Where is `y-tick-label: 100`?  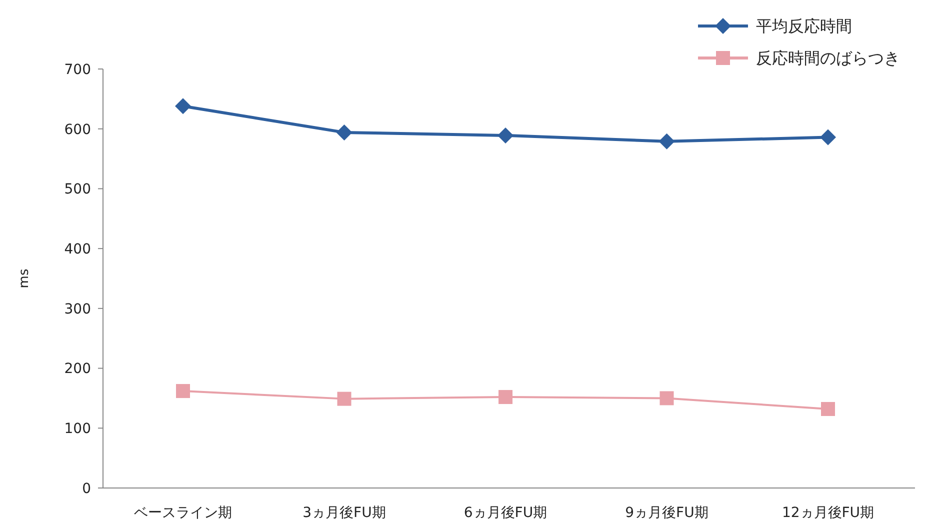
y-tick-label: 100 is located at coordinates (77, 429).